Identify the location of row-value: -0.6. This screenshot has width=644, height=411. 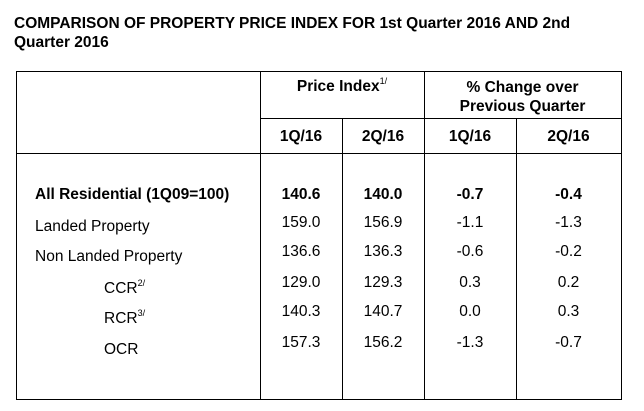
(470, 251).